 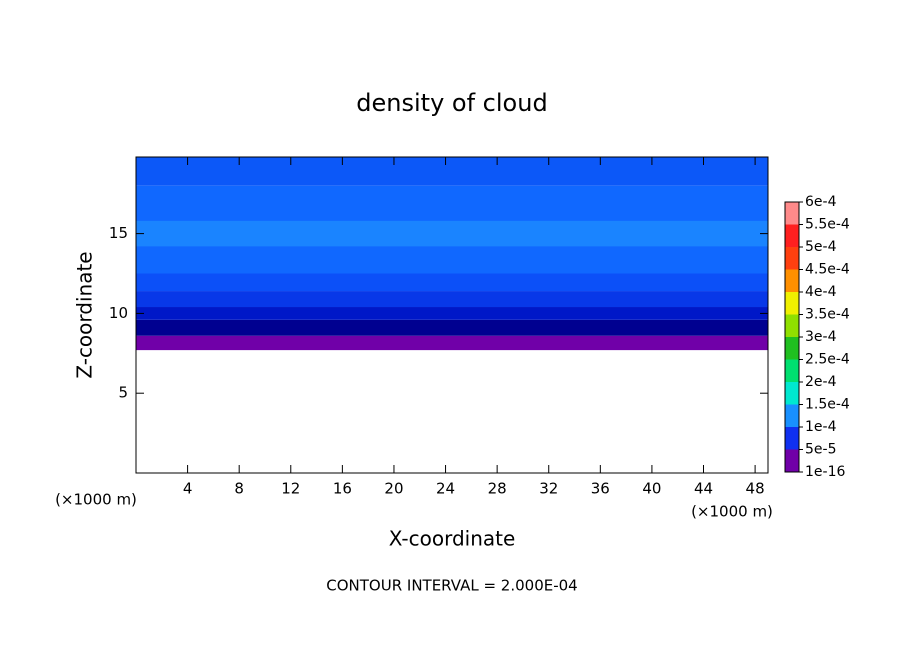 I want to click on y-axis-label: Z-coordinate, so click(x=85, y=314).